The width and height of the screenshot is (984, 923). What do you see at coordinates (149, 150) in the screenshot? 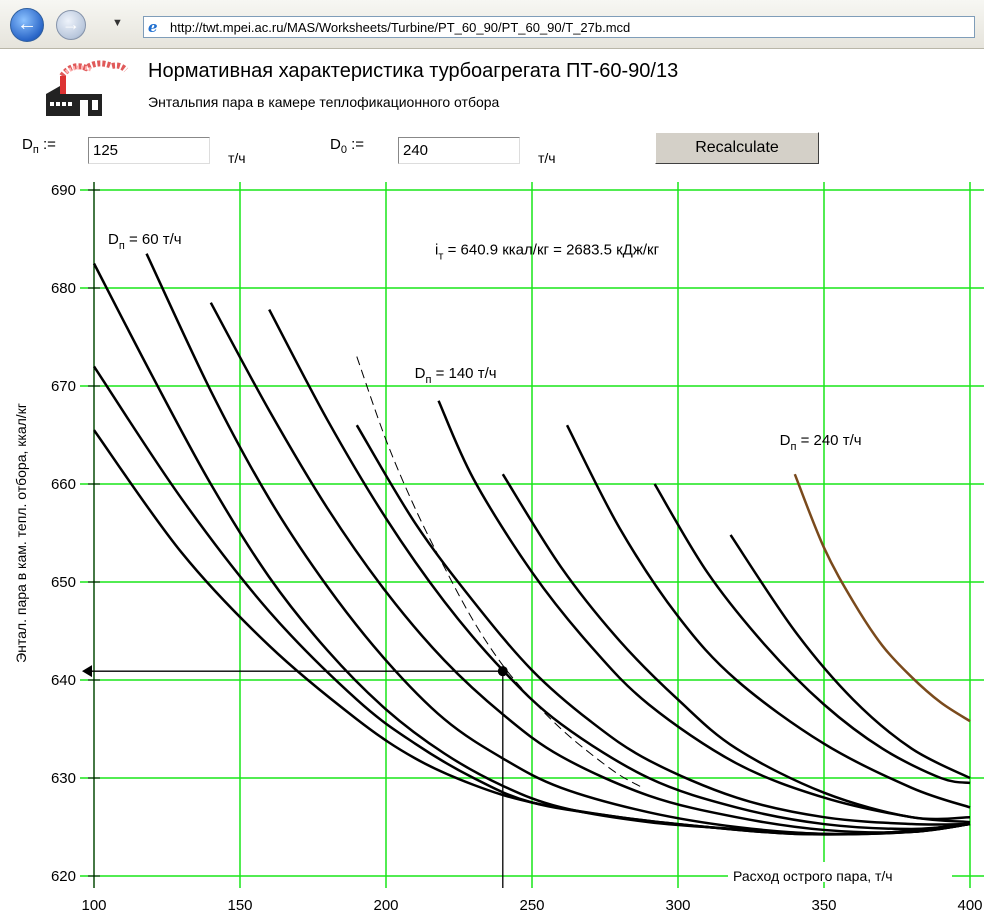
I see `dp-input` at bounding box center [149, 150].